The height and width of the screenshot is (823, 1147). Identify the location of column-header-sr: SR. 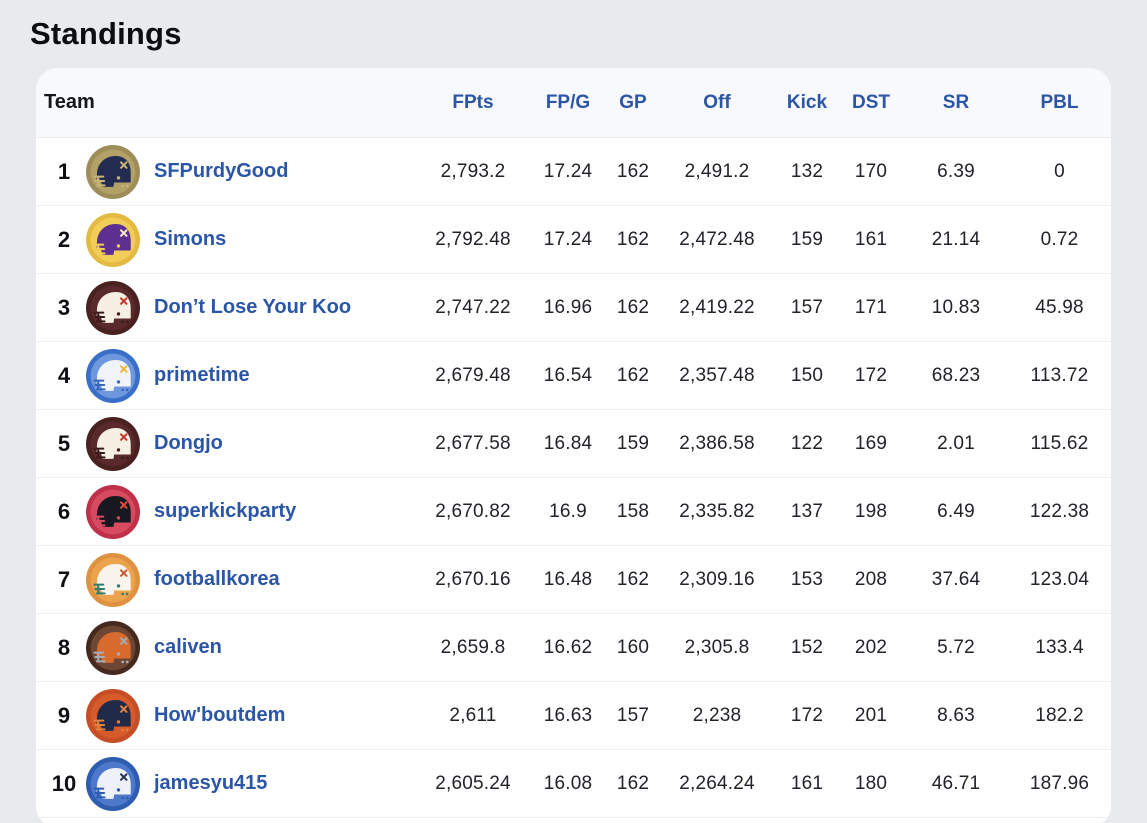
(956, 102).